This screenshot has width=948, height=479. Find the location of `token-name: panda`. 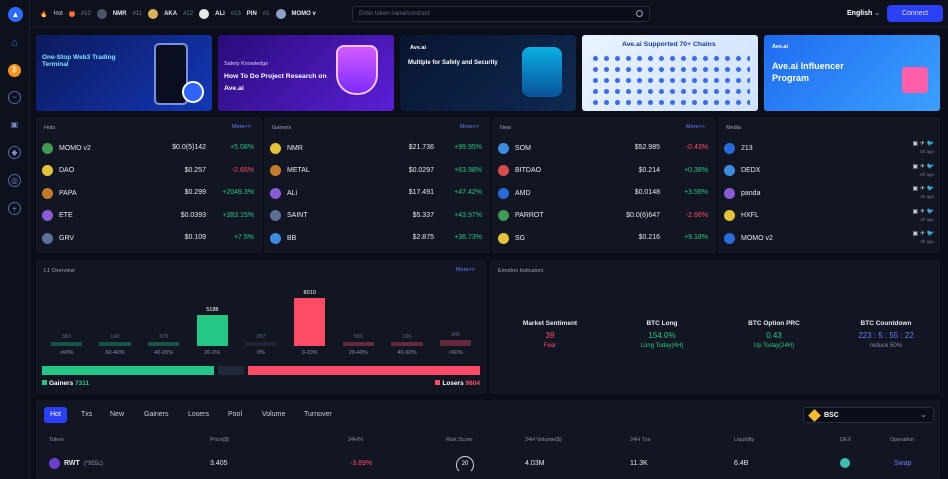

token-name: panda is located at coordinates (751, 193).